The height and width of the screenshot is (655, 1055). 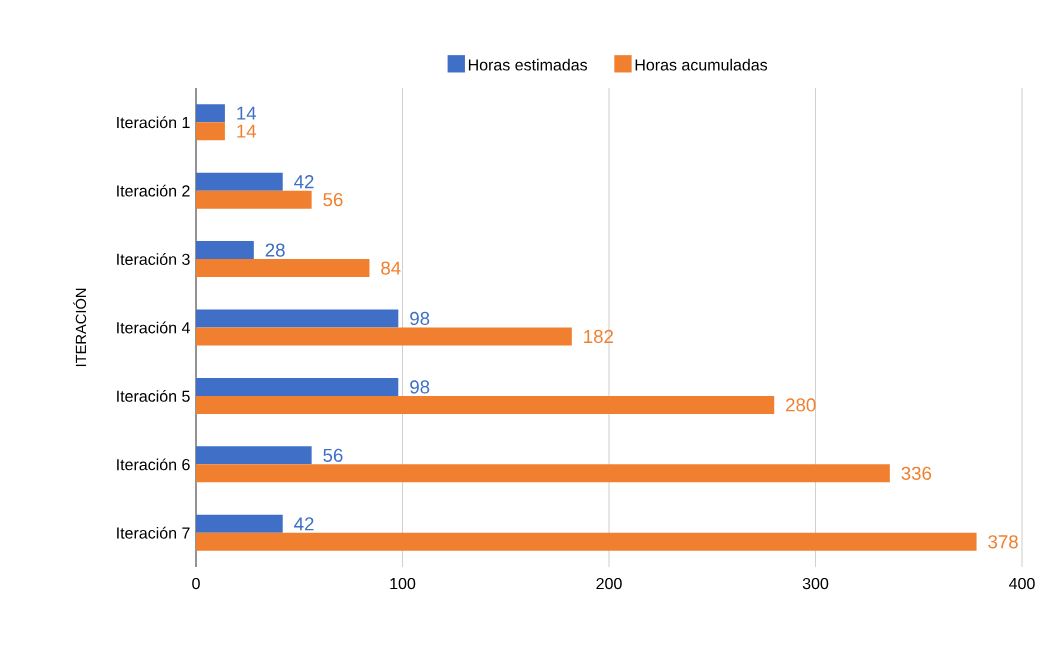 What do you see at coordinates (153, 395) in the screenshot?
I see `y-tick-label: Iteración 5` at bounding box center [153, 395].